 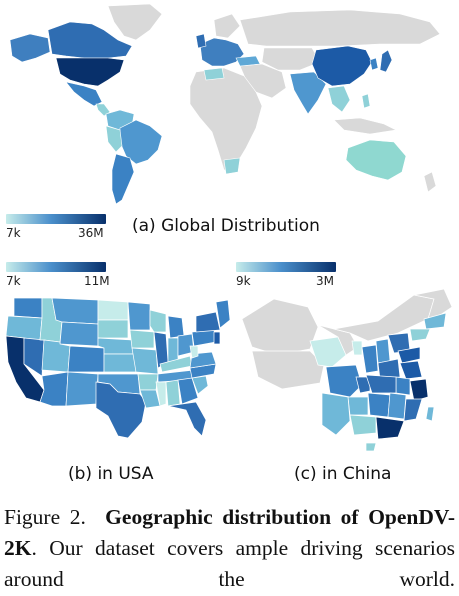 What do you see at coordinates (187, 419) in the screenshot?
I see `state-florida` at bounding box center [187, 419].